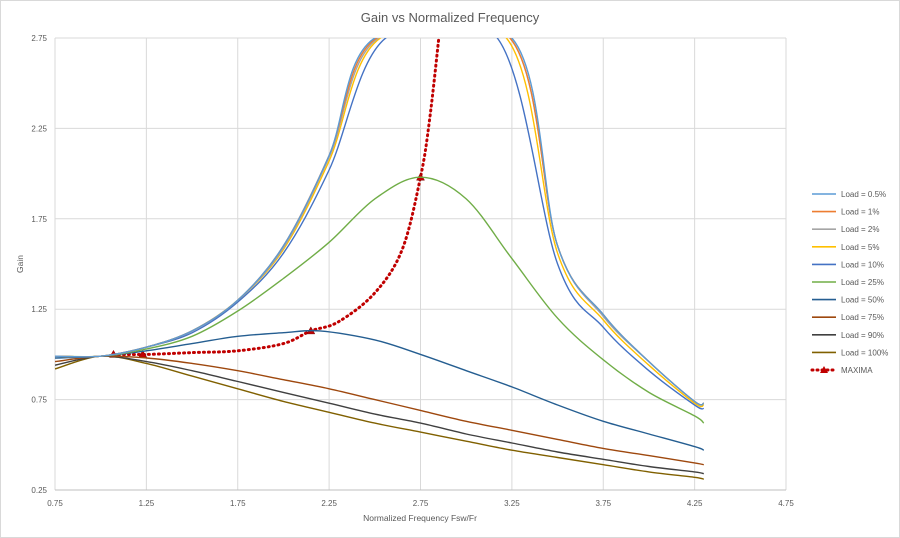  Describe the element at coordinates (512, 503) in the screenshot. I see `x-tick-label: 3.25` at that location.